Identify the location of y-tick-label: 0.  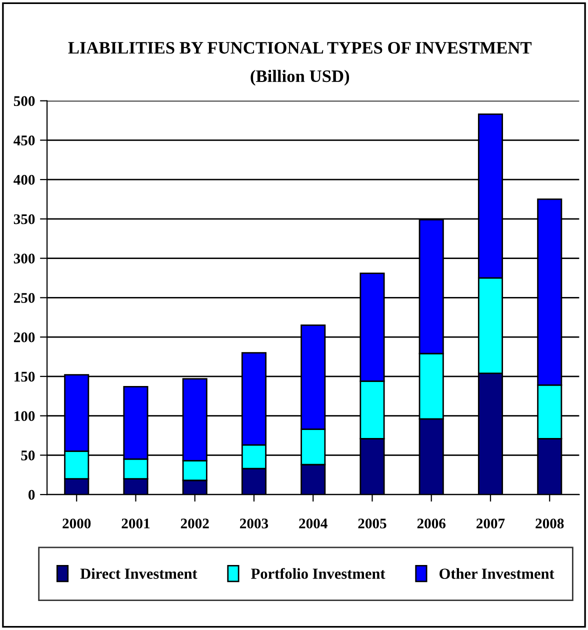
(31, 495).